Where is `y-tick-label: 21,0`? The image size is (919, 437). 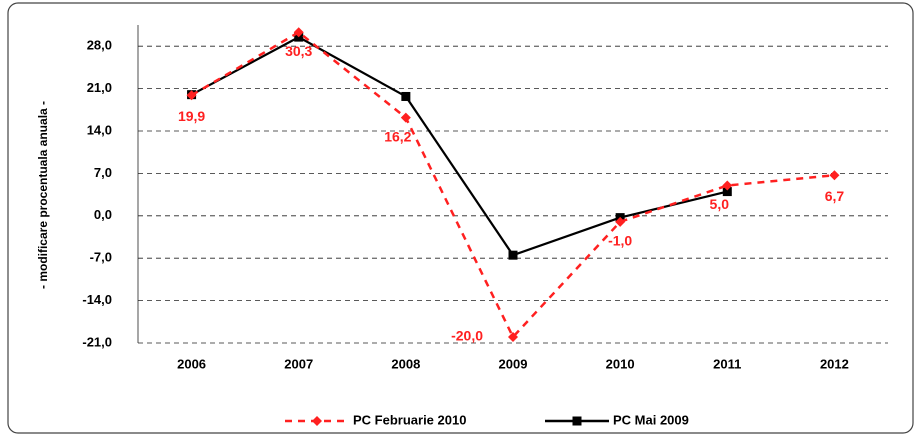
y-tick-label: 21,0 is located at coordinates (99, 87).